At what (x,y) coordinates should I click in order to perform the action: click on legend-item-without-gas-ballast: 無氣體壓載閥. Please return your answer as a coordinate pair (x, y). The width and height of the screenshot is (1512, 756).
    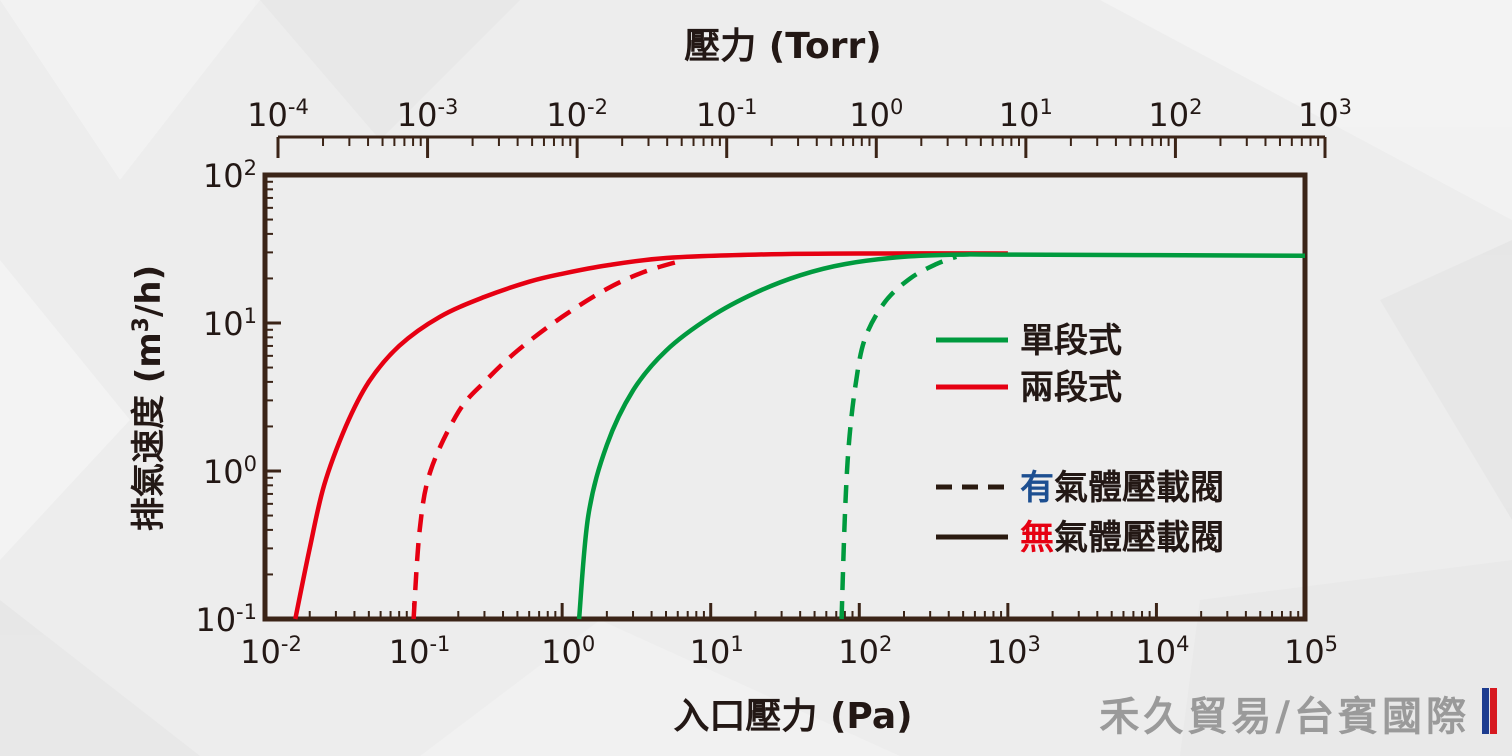
    Looking at the image, I should click on (1080, 538).